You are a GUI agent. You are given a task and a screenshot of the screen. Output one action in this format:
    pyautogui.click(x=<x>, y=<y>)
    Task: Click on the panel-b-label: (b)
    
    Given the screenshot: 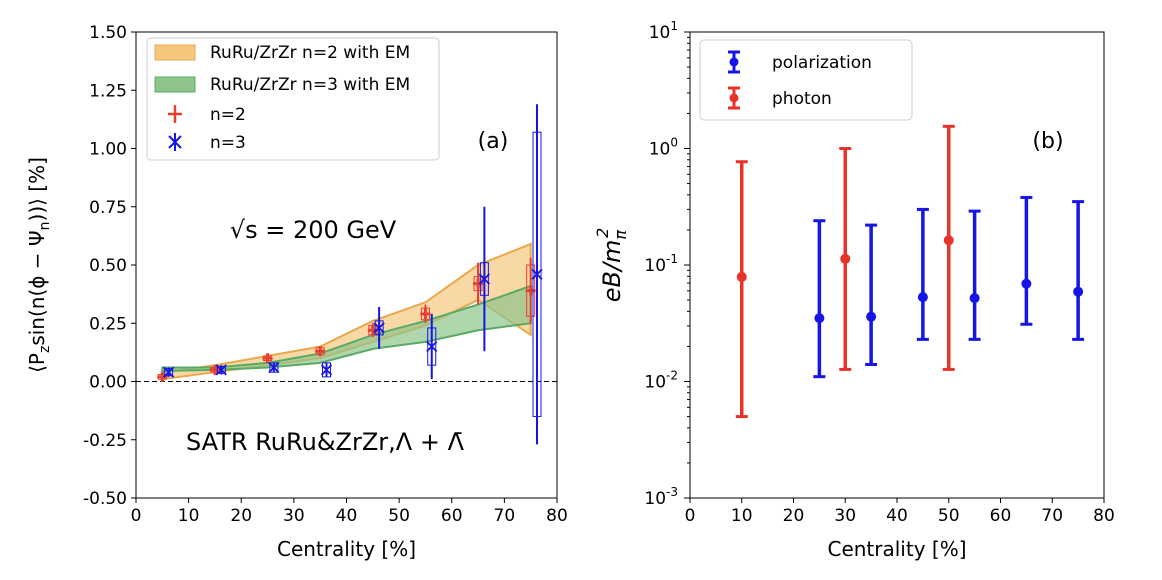 What is the action you would take?
    pyautogui.click(x=1047, y=141)
    